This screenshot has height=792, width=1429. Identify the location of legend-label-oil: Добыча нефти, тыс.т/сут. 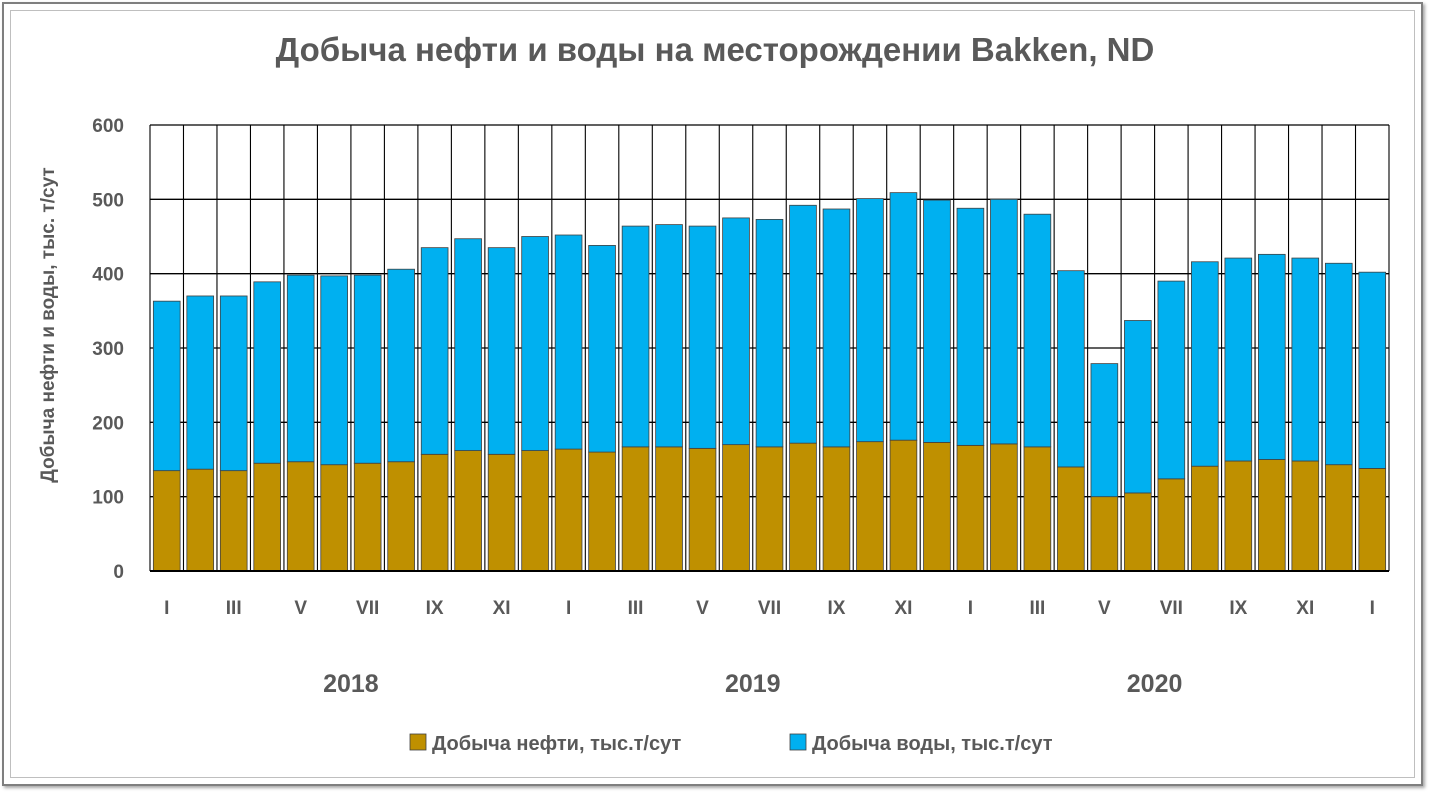
(556, 744).